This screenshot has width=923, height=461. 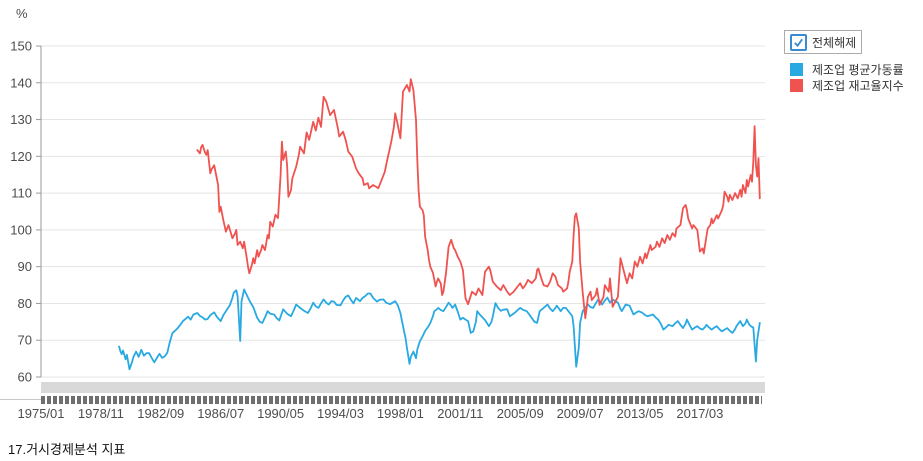 I want to click on legend-item-inventory-index: 제조업 재고율지수, so click(x=847, y=85).